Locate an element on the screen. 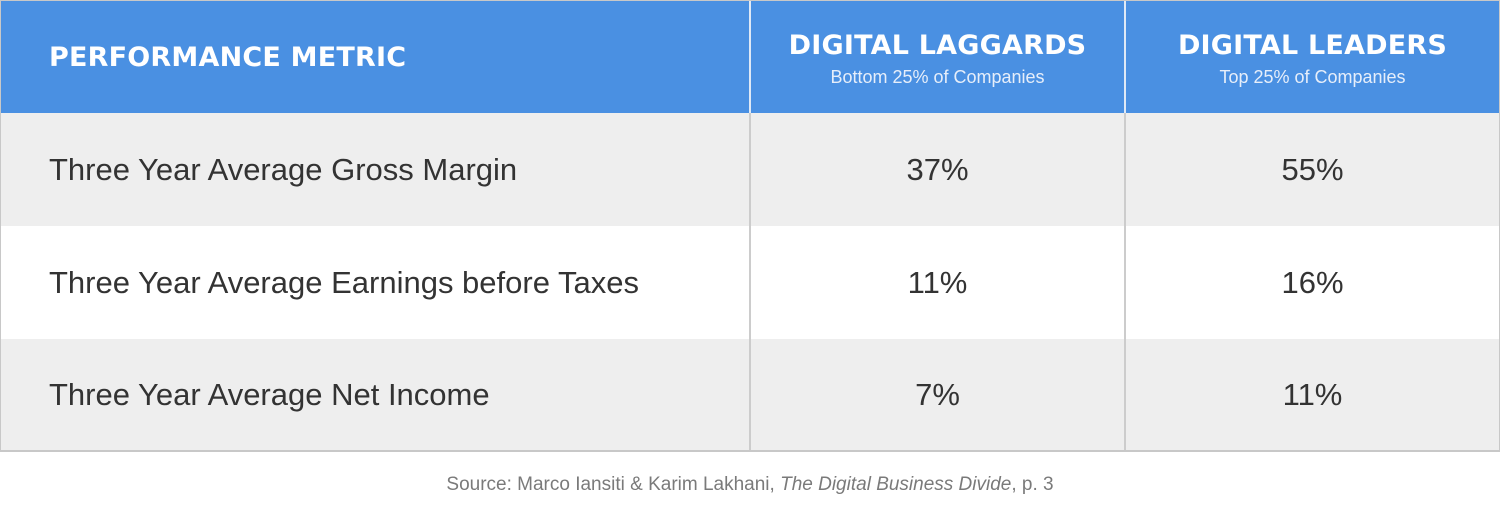  leaders-cell: 11% is located at coordinates (1311, 394).